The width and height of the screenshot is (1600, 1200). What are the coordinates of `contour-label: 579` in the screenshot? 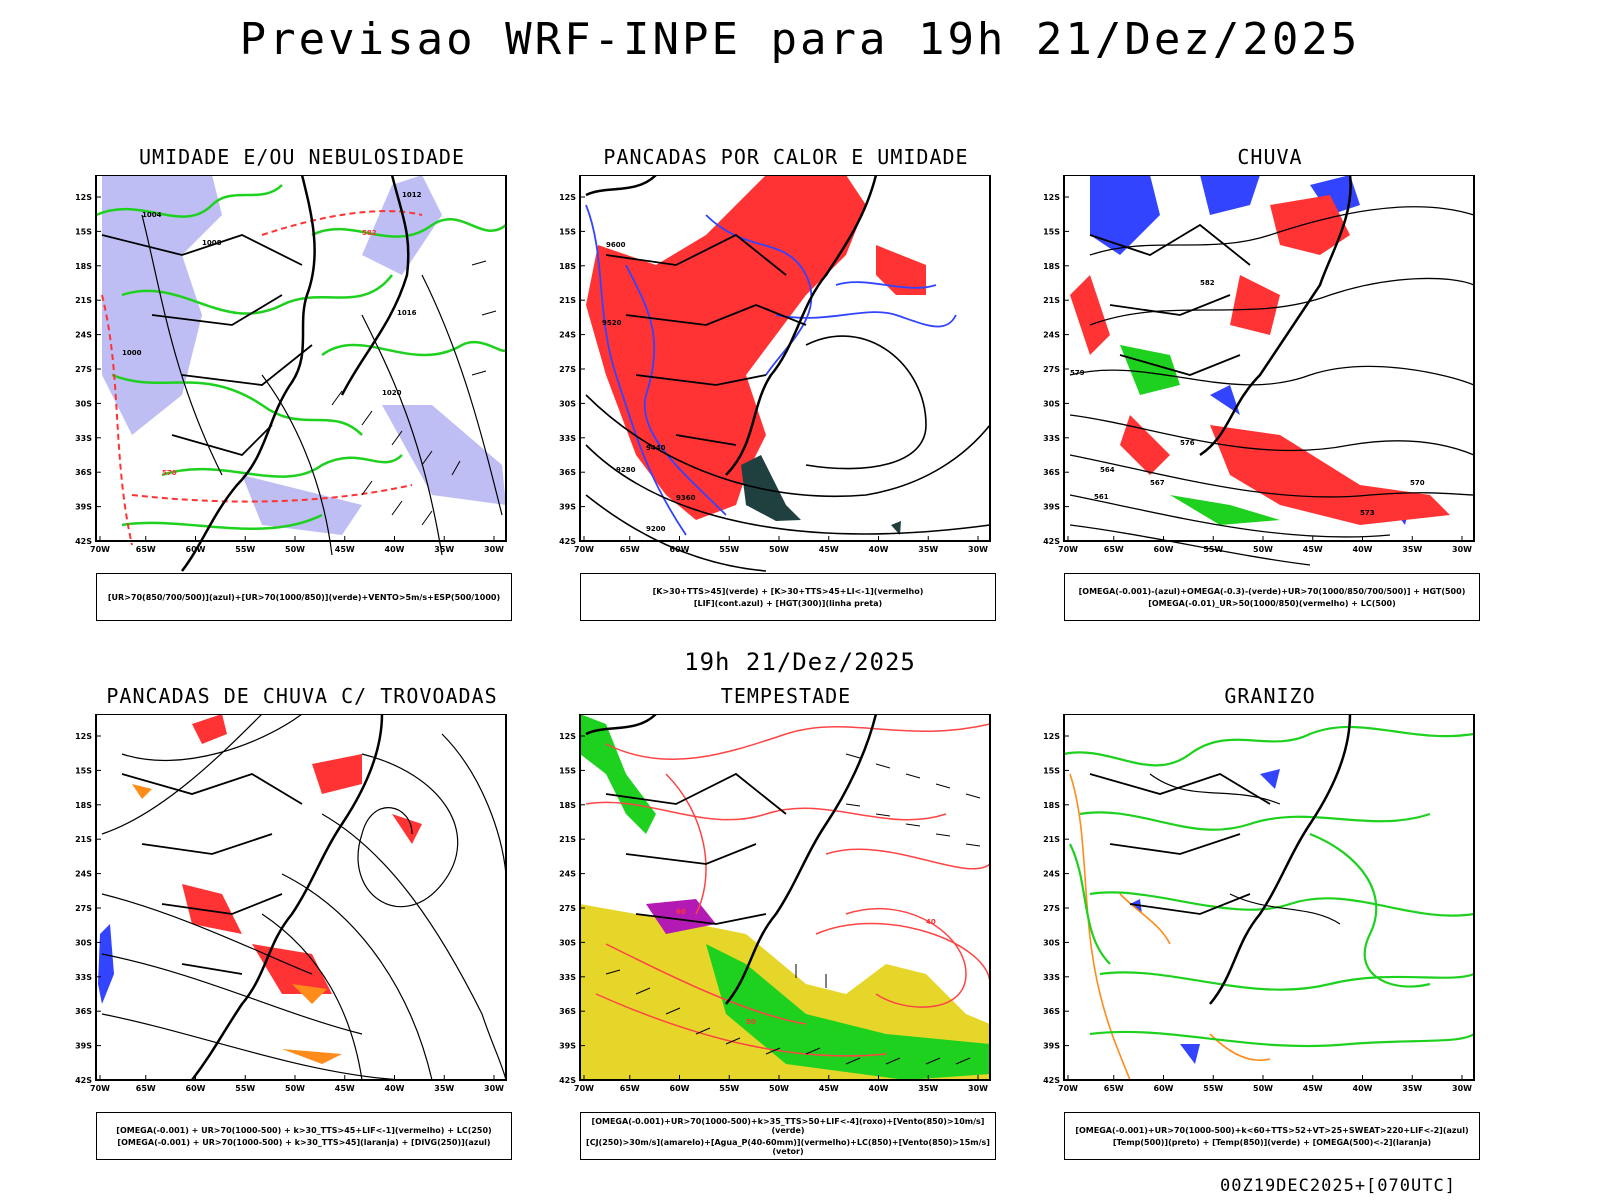 It's located at (1077, 373).